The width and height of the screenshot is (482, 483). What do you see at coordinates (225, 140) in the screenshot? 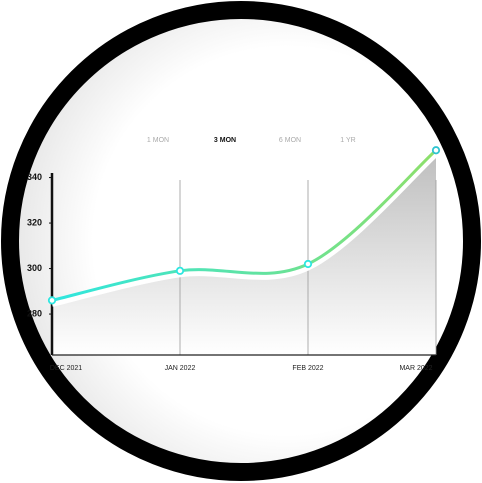
I see `range-tab: 3 MON` at bounding box center [225, 140].